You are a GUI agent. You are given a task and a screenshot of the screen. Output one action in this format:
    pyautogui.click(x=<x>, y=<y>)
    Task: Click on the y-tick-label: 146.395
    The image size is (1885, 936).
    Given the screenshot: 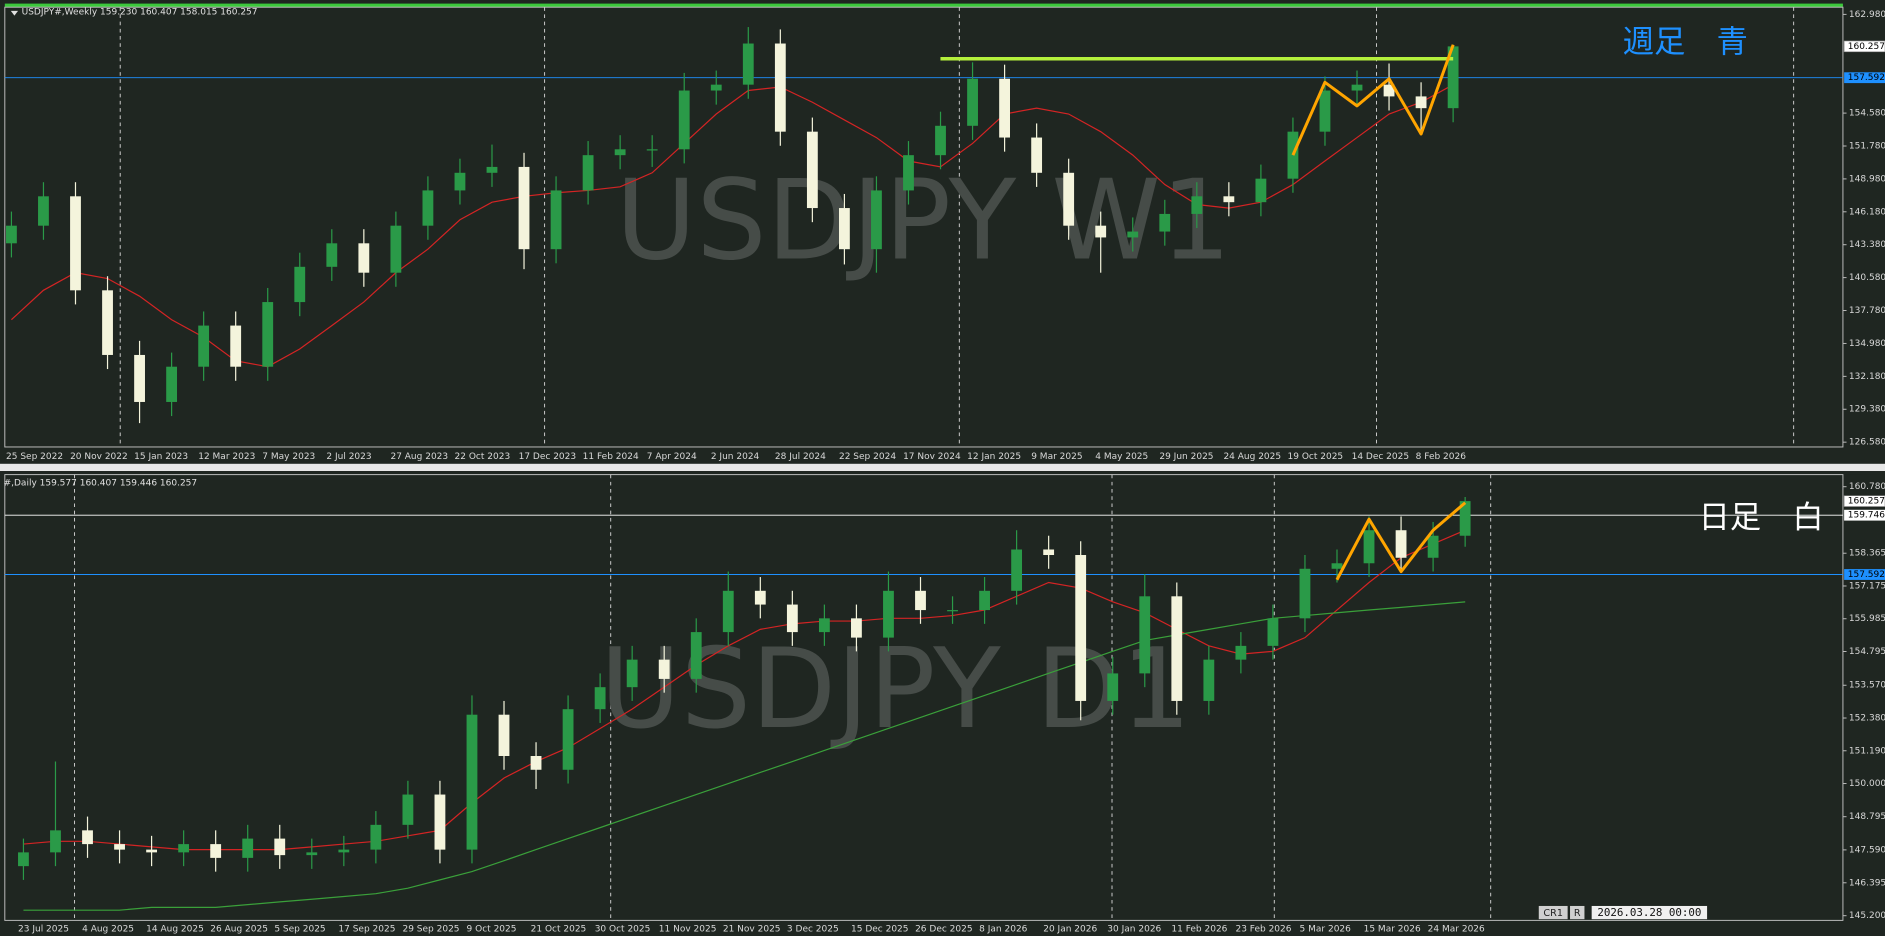 What is the action you would take?
    pyautogui.click(x=1867, y=883)
    